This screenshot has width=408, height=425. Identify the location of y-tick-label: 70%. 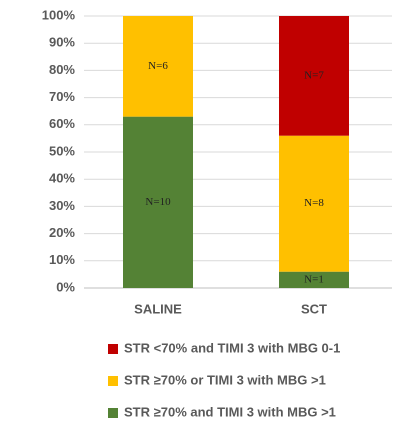
(62, 96).